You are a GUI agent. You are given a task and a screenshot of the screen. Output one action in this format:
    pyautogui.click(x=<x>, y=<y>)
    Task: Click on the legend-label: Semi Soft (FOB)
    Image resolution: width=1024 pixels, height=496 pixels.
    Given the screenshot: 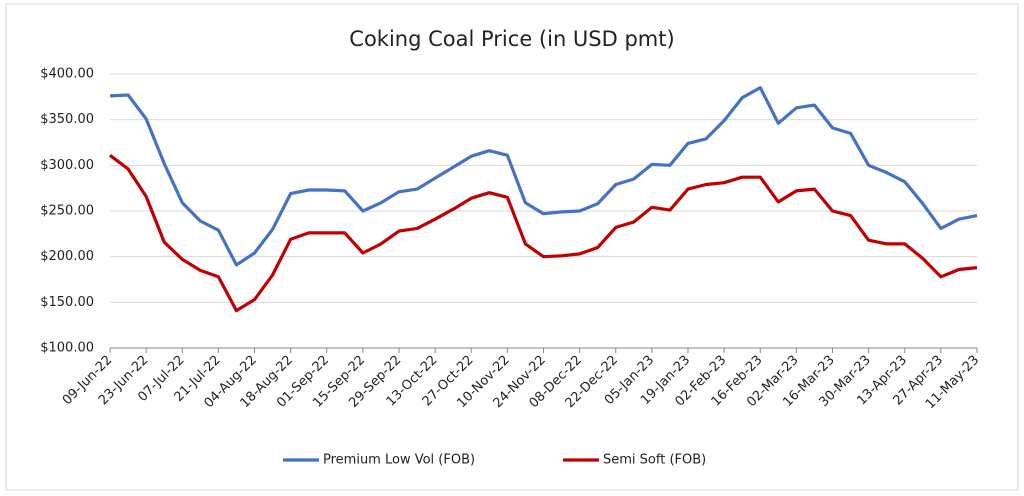 What is the action you would take?
    pyautogui.click(x=654, y=460)
    